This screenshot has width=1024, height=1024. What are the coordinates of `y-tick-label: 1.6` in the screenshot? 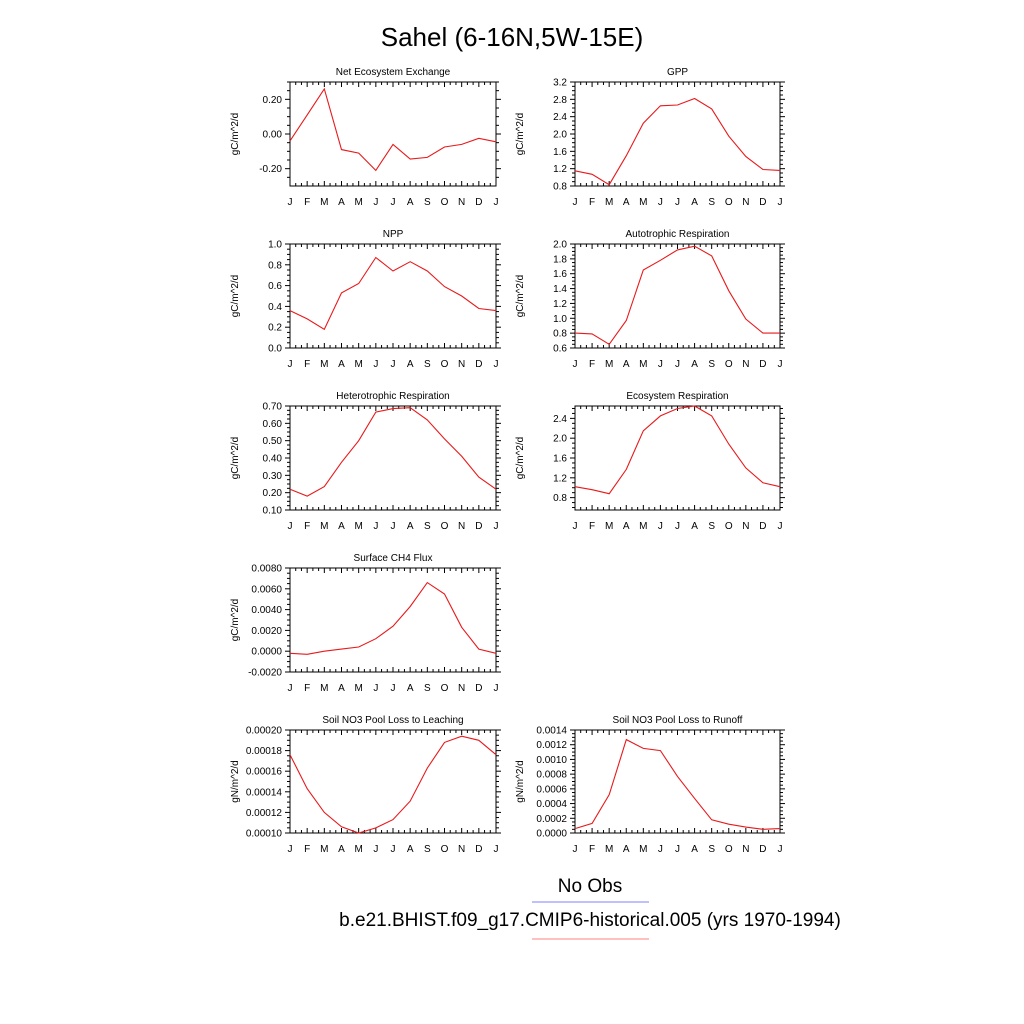 It's located at (560, 152).